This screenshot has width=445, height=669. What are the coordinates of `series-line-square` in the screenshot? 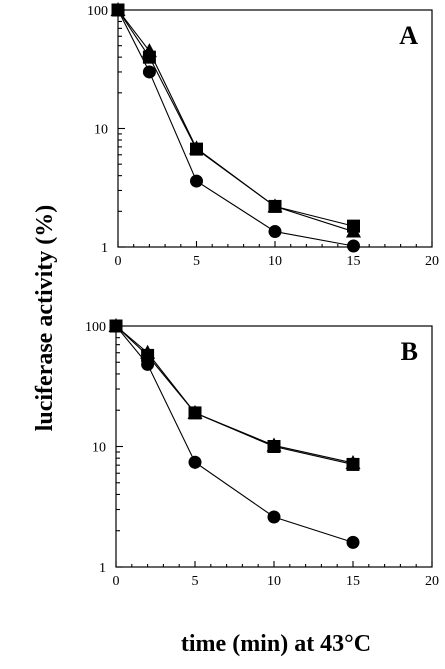 It's located at (234, 395).